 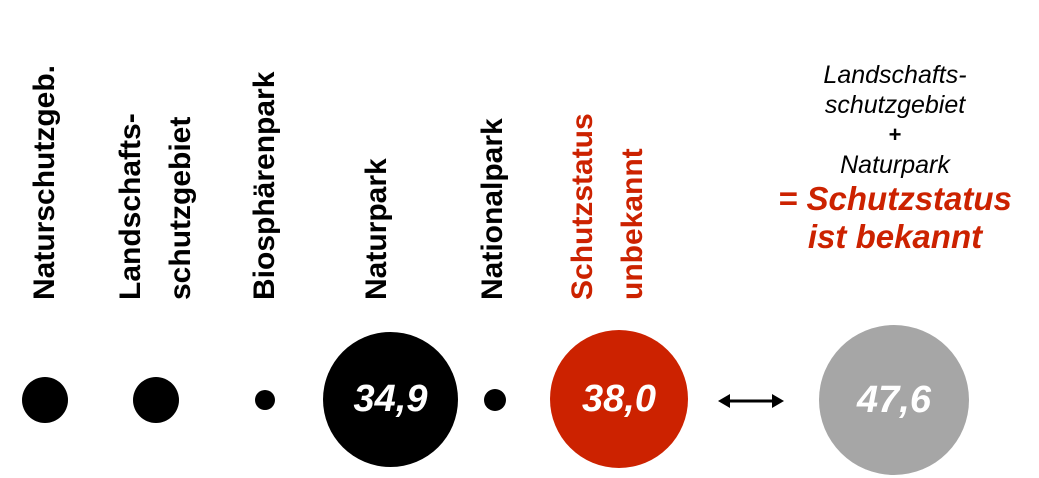 What do you see at coordinates (45, 400) in the screenshot?
I see `dot-naturschutzgebiet` at bounding box center [45, 400].